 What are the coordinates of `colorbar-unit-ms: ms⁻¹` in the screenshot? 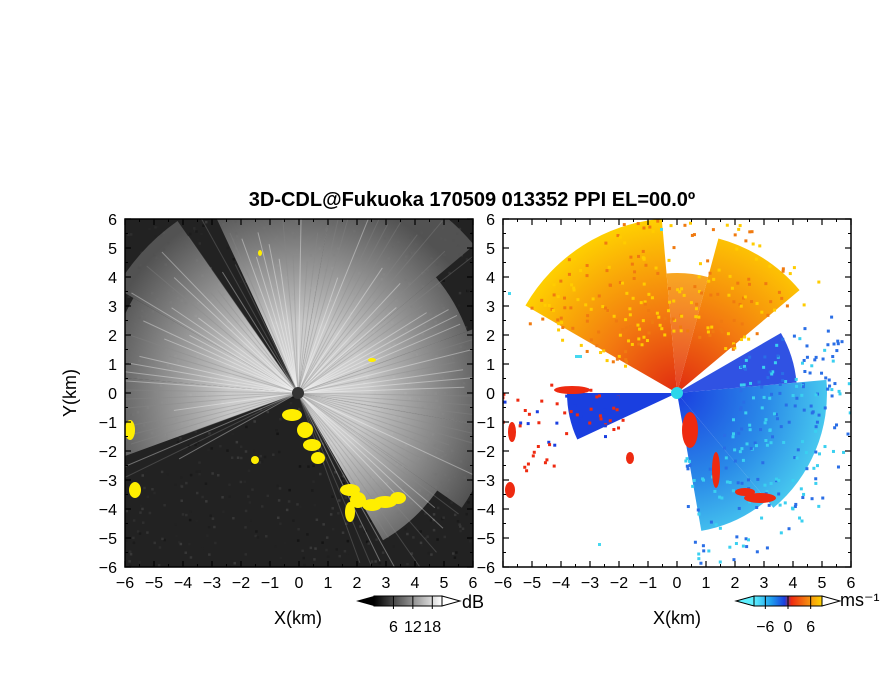 It's located at (860, 600).